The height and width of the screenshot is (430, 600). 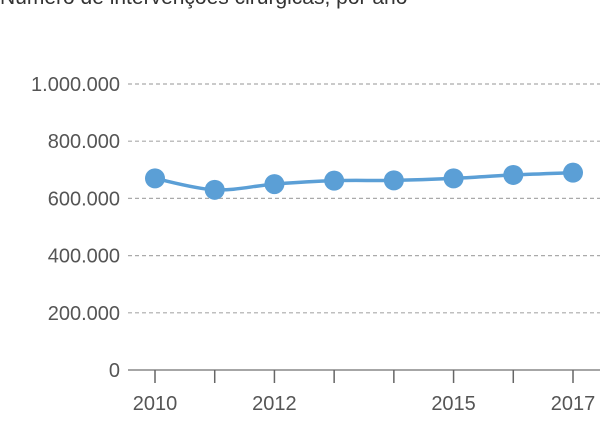 What do you see at coordinates (75, 228) in the screenshot?
I see `y-axis-tick-labels: 0 200.000 400.000 600.000 800.000 1.000.000` at bounding box center [75, 228].